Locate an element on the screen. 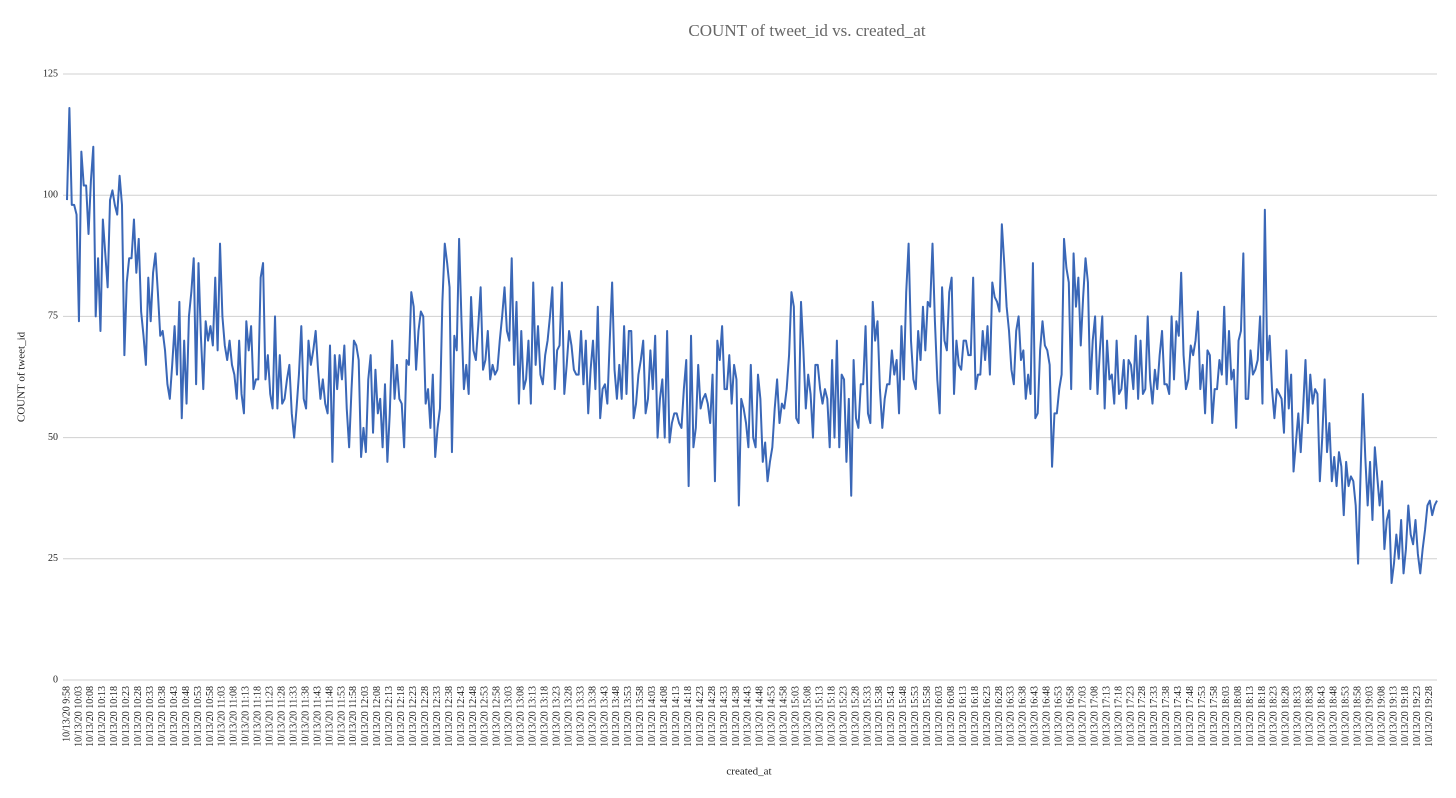 The width and height of the screenshot is (1456, 798). x-tick-label: 10/13/20 18:43 is located at coordinates (1322, 716).